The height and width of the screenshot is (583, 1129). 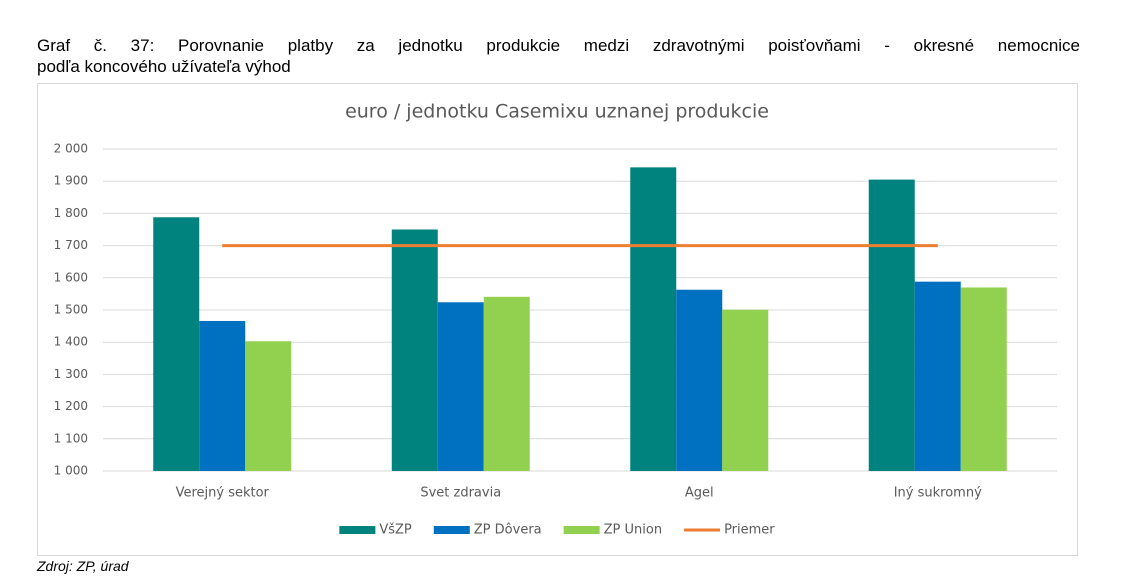 What do you see at coordinates (71, 406) in the screenshot?
I see `y-tick-label: 1 200` at bounding box center [71, 406].